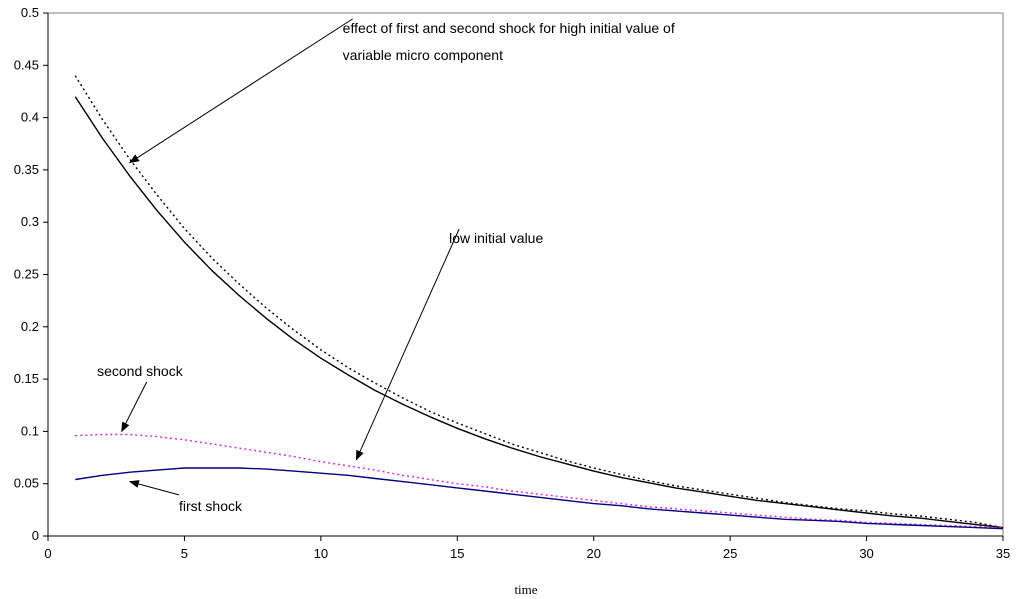 The image size is (1016, 599). What do you see at coordinates (26, 378) in the screenshot?
I see `y-tick-label: 0.15` at bounding box center [26, 378].